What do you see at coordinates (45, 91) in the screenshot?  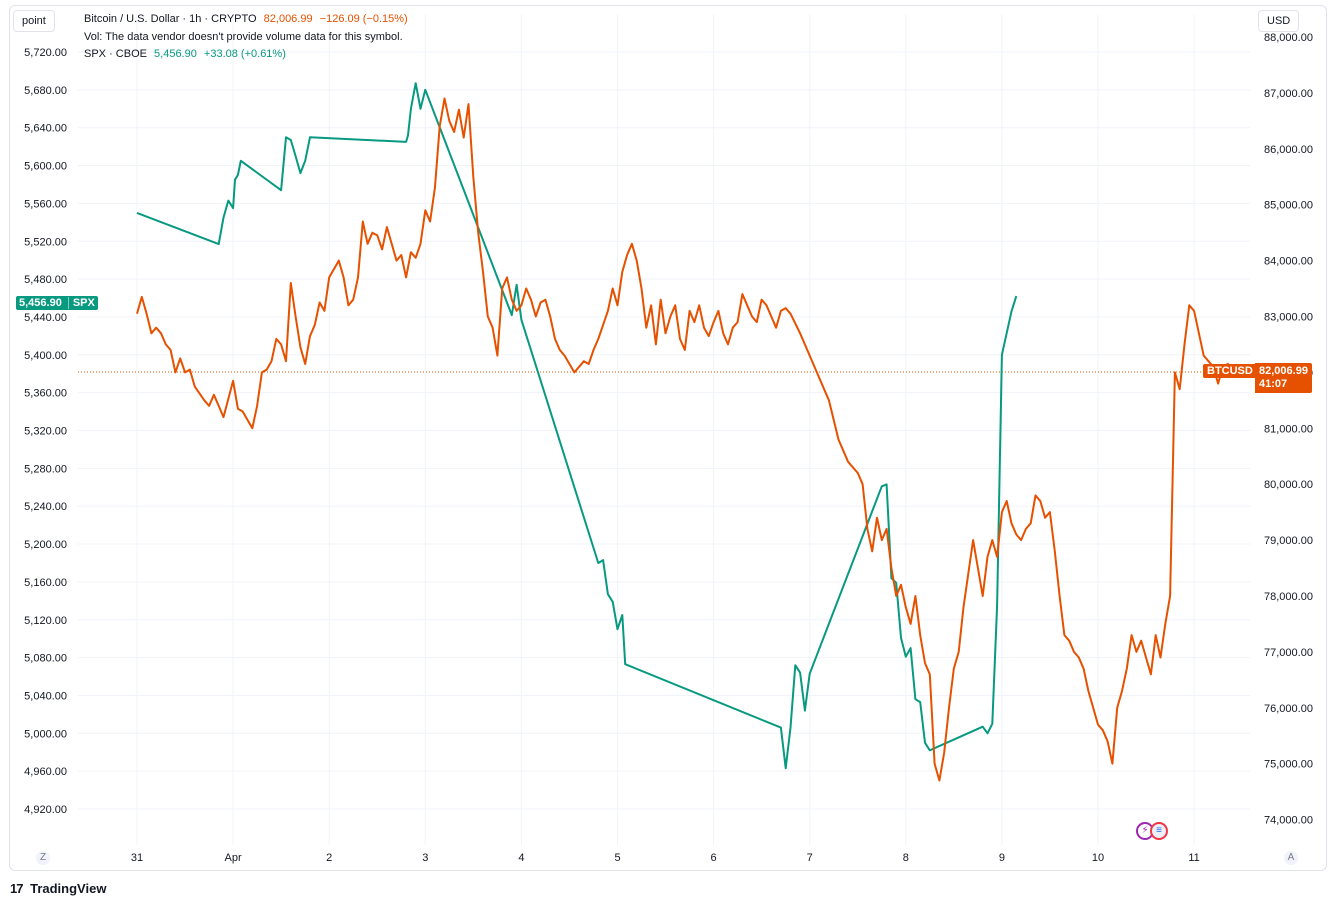 I see `left-tick-label: 5,680.00` at bounding box center [45, 91].